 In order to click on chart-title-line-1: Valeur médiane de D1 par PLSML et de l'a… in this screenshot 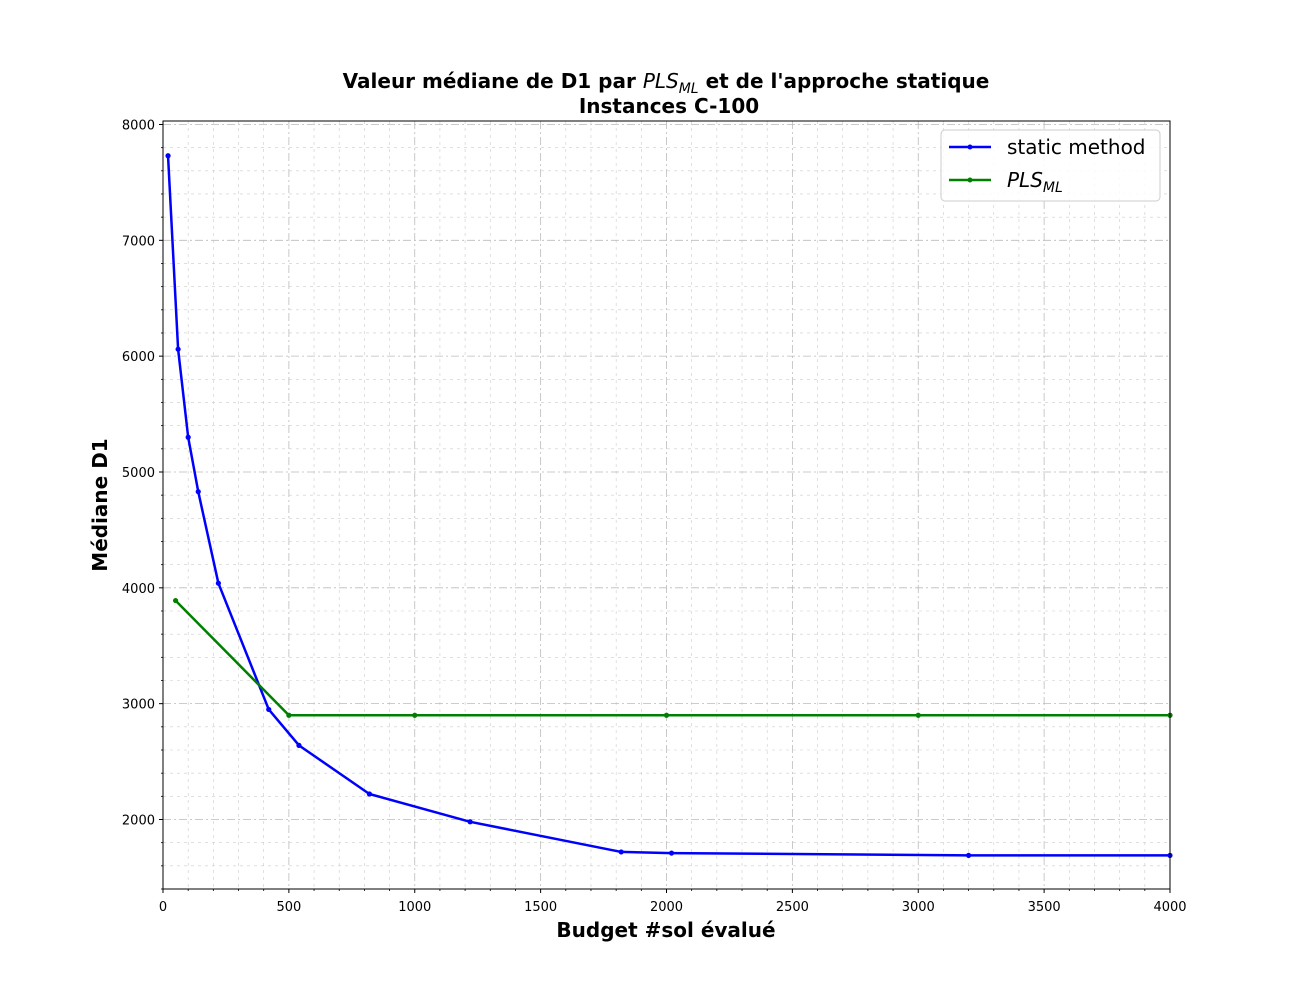, I will do `click(666, 83)`.